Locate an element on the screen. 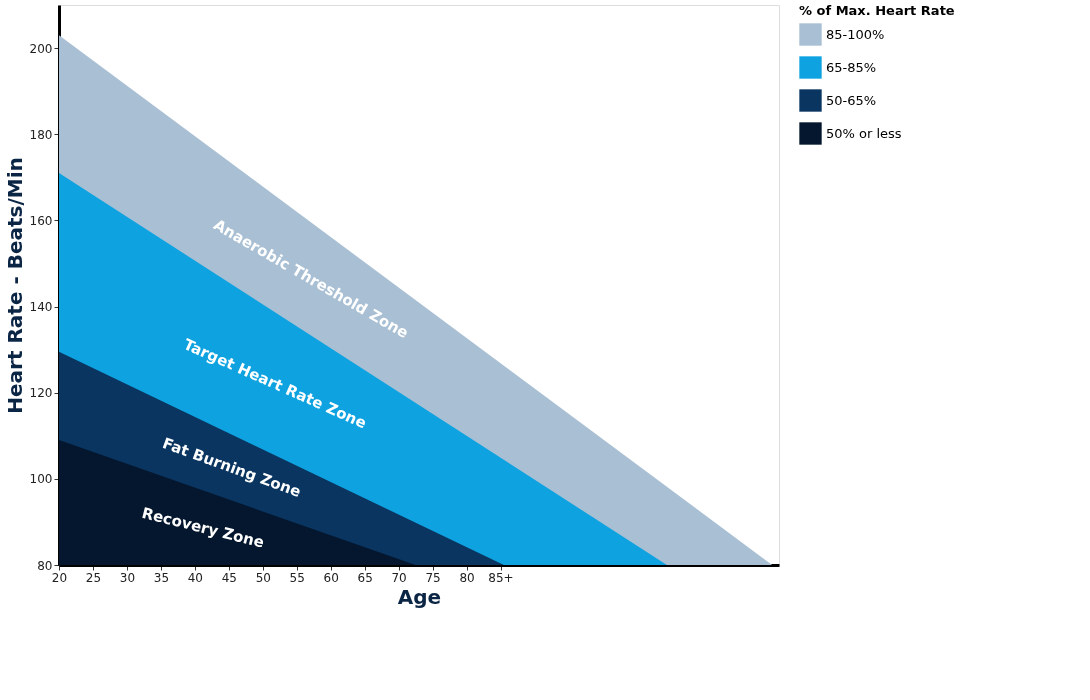 The width and height of the screenshot is (1090, 700). x-tick-label: 70 is located at coordinates (399, 577).